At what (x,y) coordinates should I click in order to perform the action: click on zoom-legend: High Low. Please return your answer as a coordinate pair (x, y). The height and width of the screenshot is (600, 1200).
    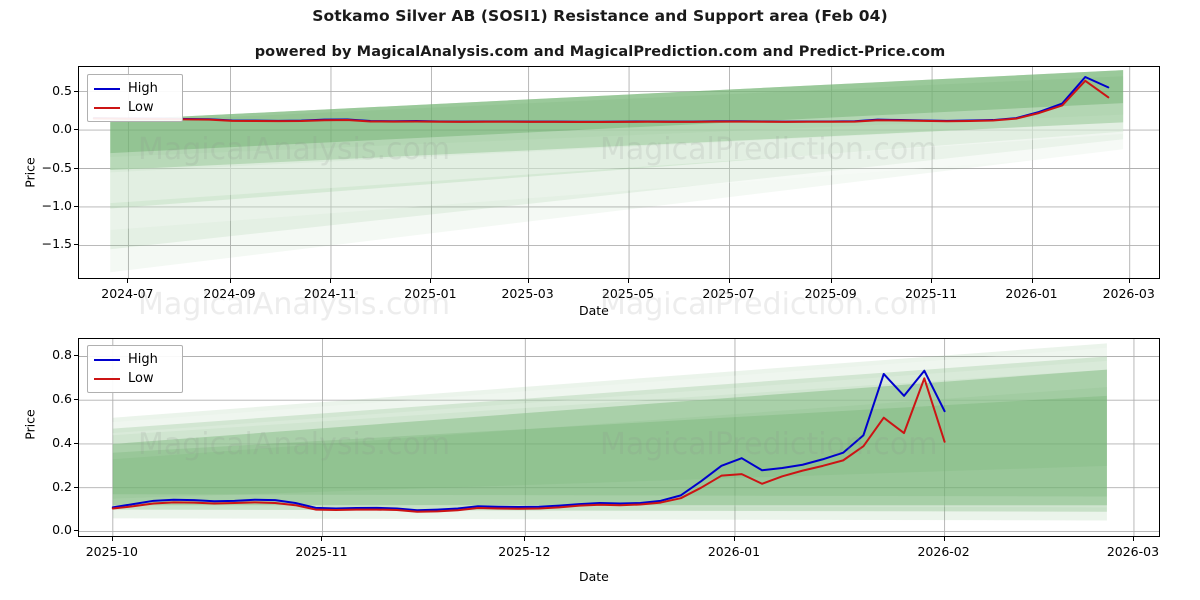
    Looking at the image, I should click on (135, 369).